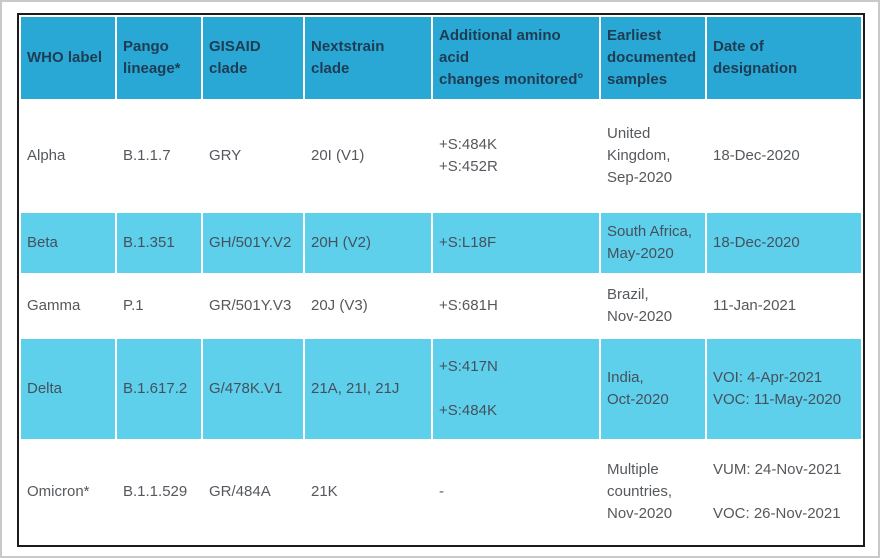 This screenshot has height=558, width=880. I want to click on cell-alpha-nextstrain-clade: 20I (V1), so click(368, 156).